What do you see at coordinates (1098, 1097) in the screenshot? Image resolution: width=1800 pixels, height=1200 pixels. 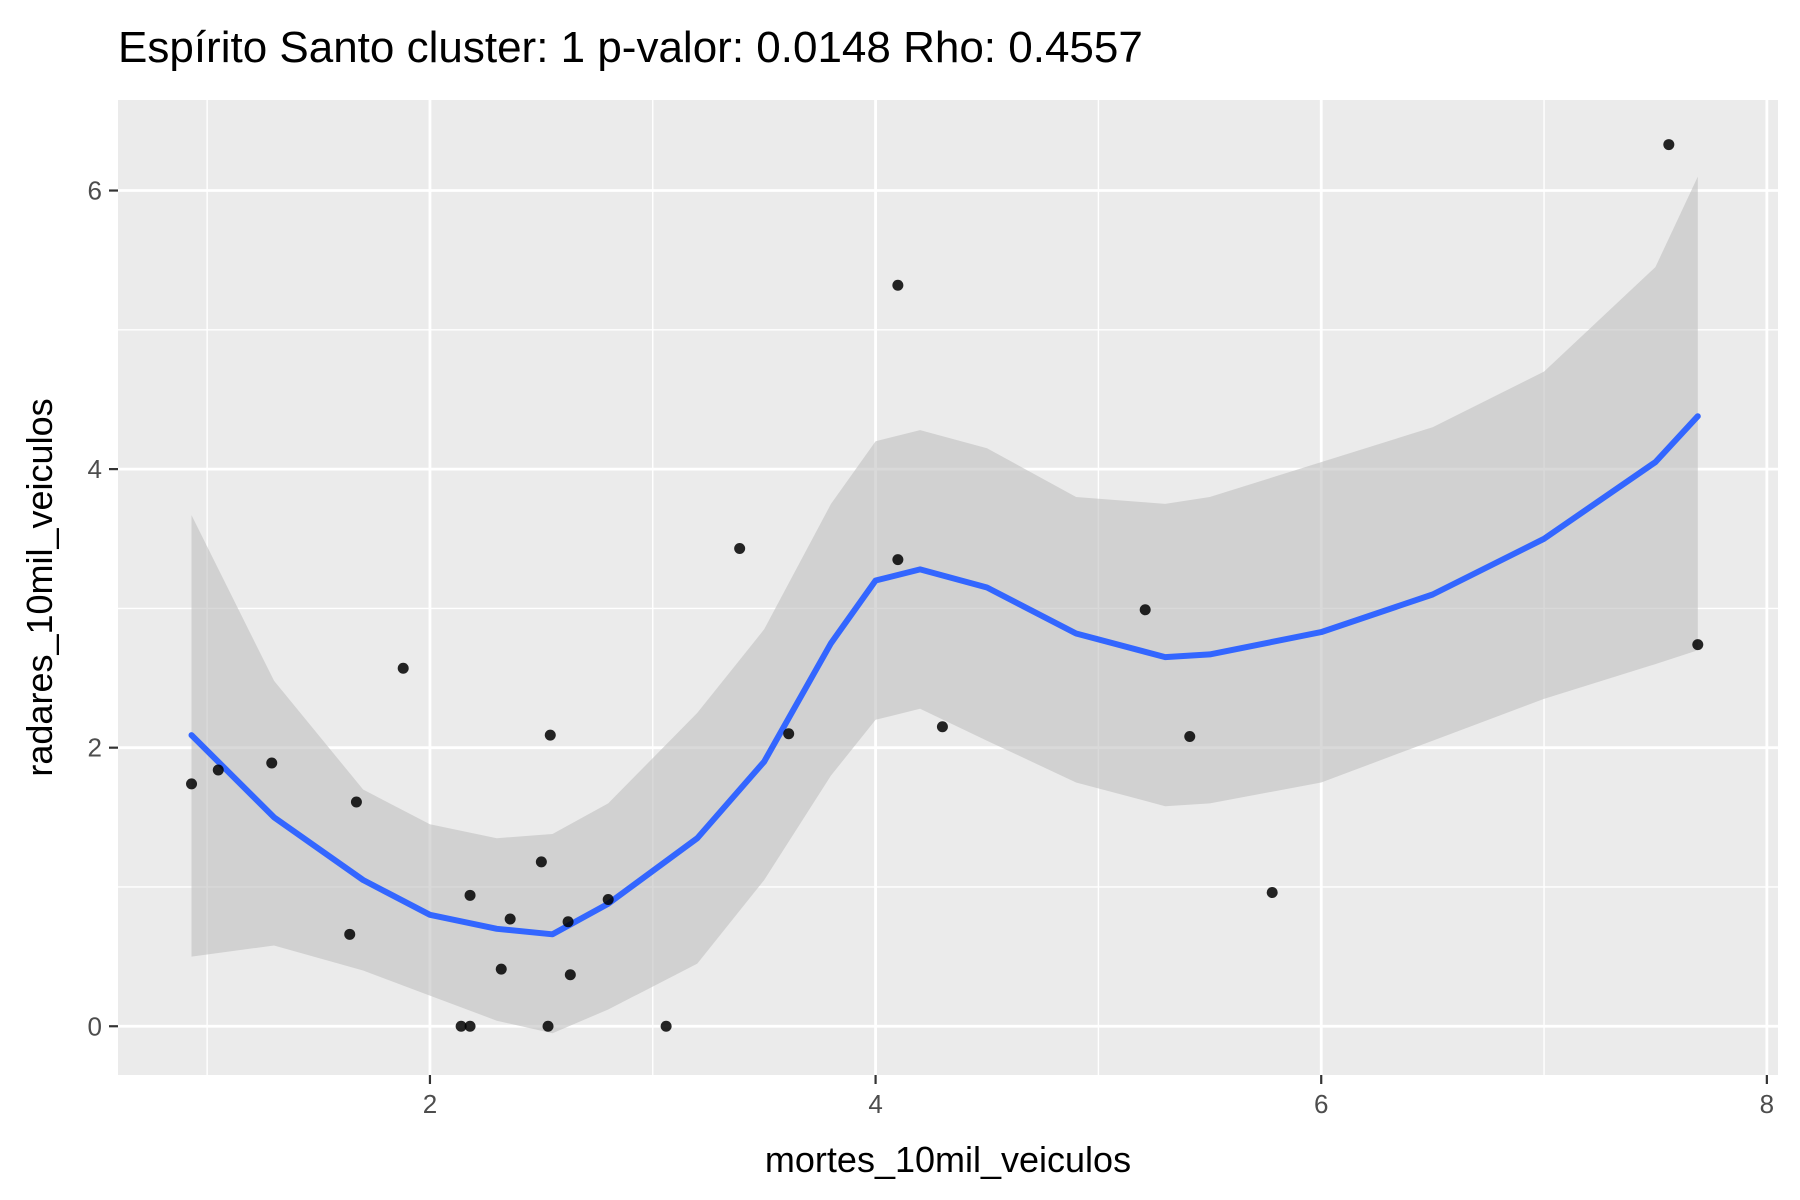 I see `x-axis-ticks: 2 4 6 8` at bounding box center [1098, 1097].